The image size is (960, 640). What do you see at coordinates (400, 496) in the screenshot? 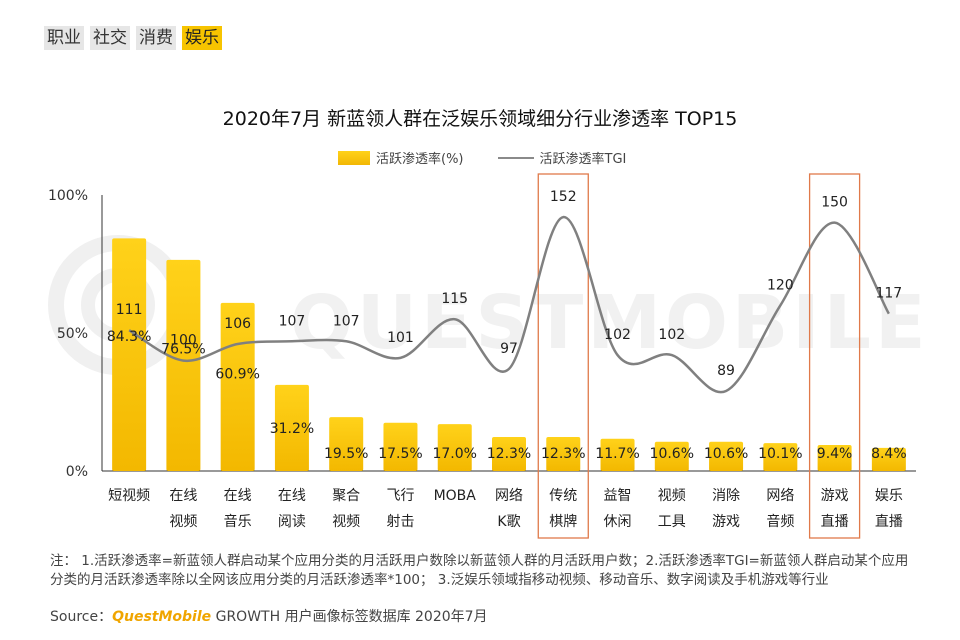
I see `x-category-label: 飞行` at bounding box center [400, 496].